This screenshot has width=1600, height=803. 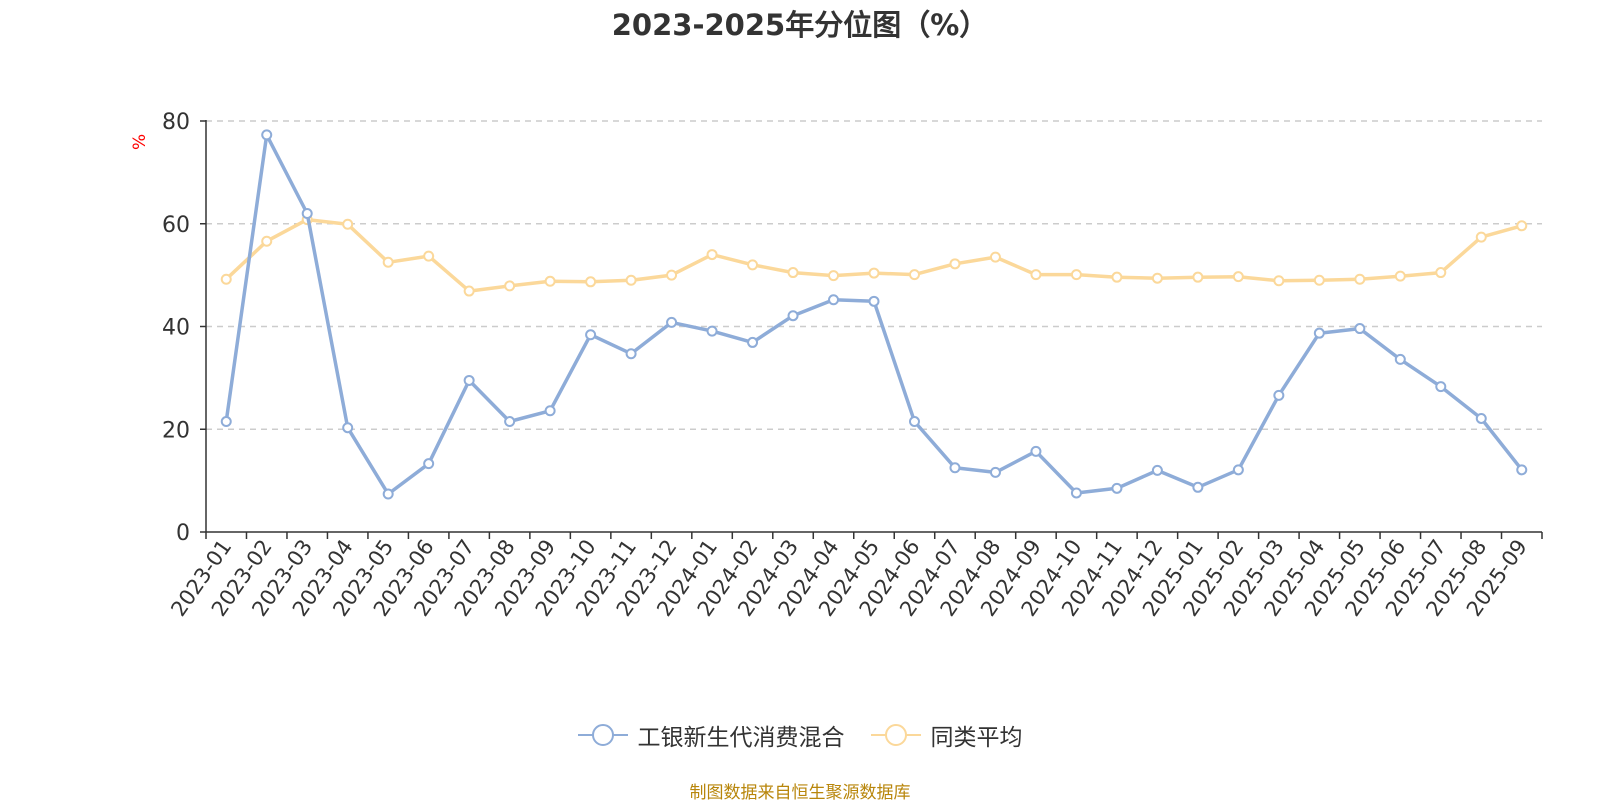 I want to click on legend-label-fund: 工银新生代消费混合, so click(x=741, y=738).